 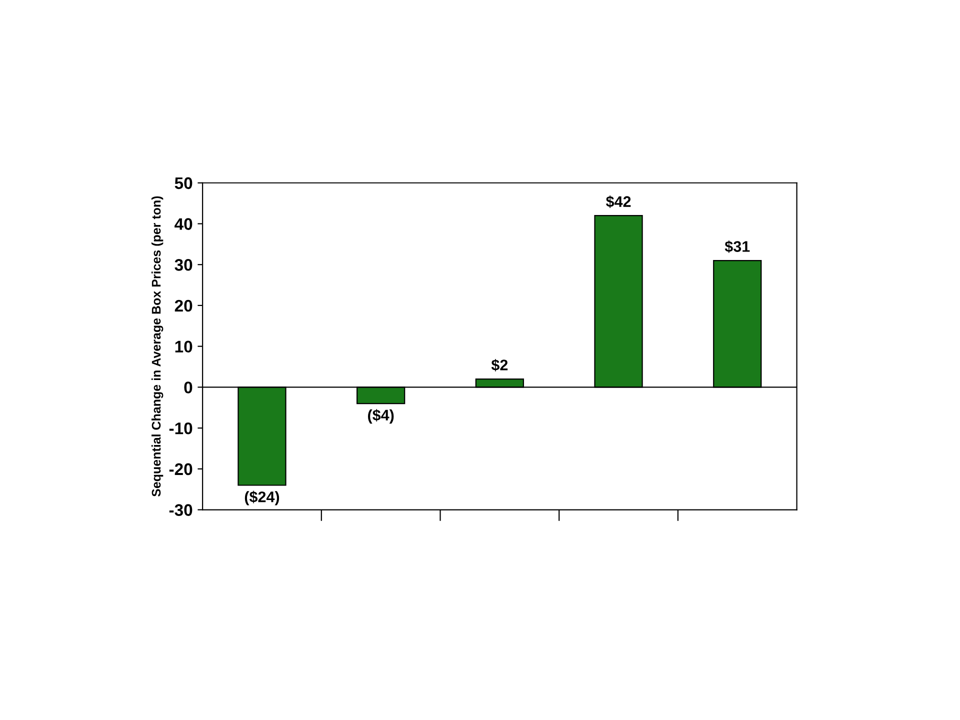 I want to click on y-tick-label: 20, so click(x=183, y=306).